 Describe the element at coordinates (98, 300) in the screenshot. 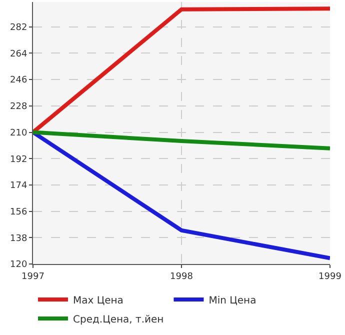

I see `legend-label: Max Цена` at that location.